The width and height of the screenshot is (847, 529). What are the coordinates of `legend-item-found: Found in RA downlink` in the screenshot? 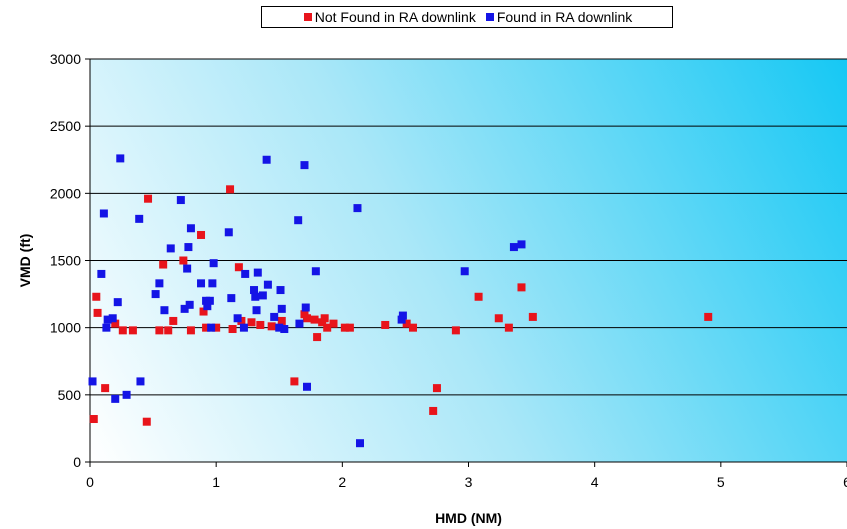 It's located at (556, 17).